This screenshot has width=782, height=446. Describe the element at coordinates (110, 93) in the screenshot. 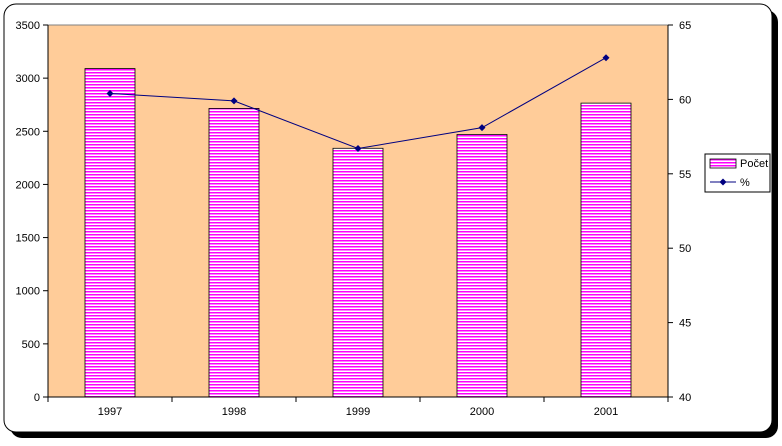

I see `point-1997` at that location.